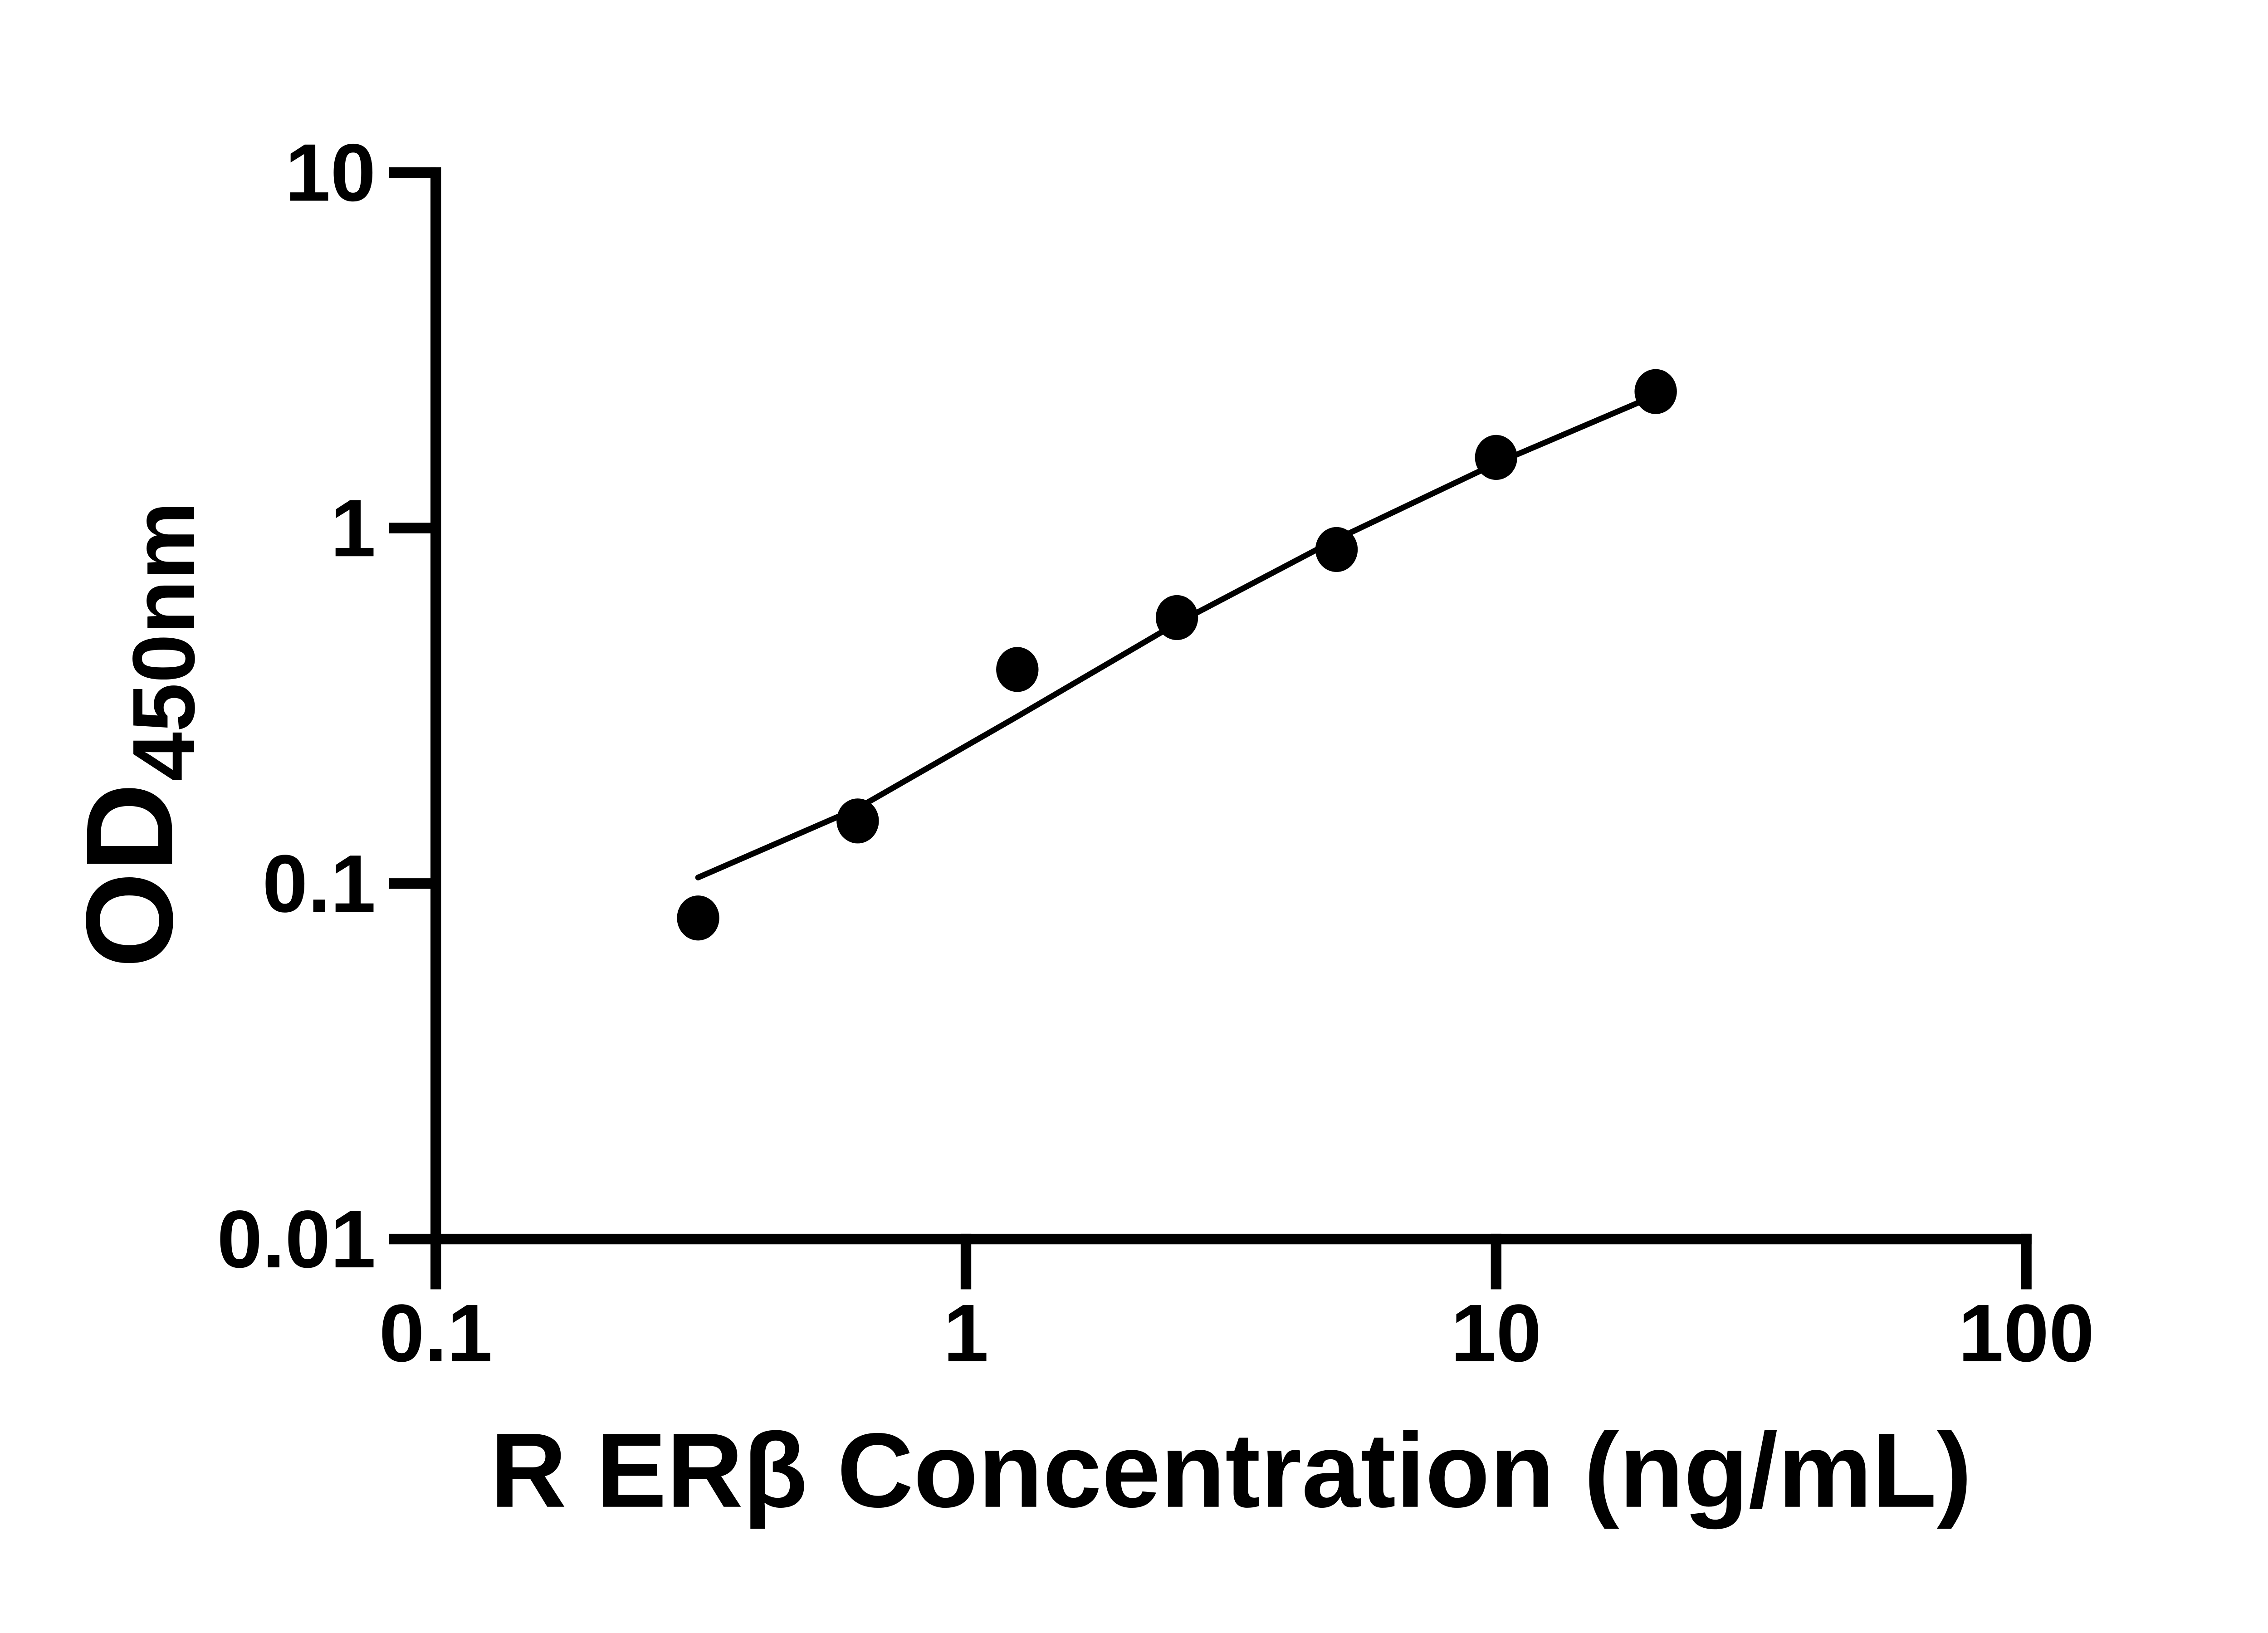 The image size is (2268, 1633). I want to click on x-tick-label: 1, so click(966, 1333).